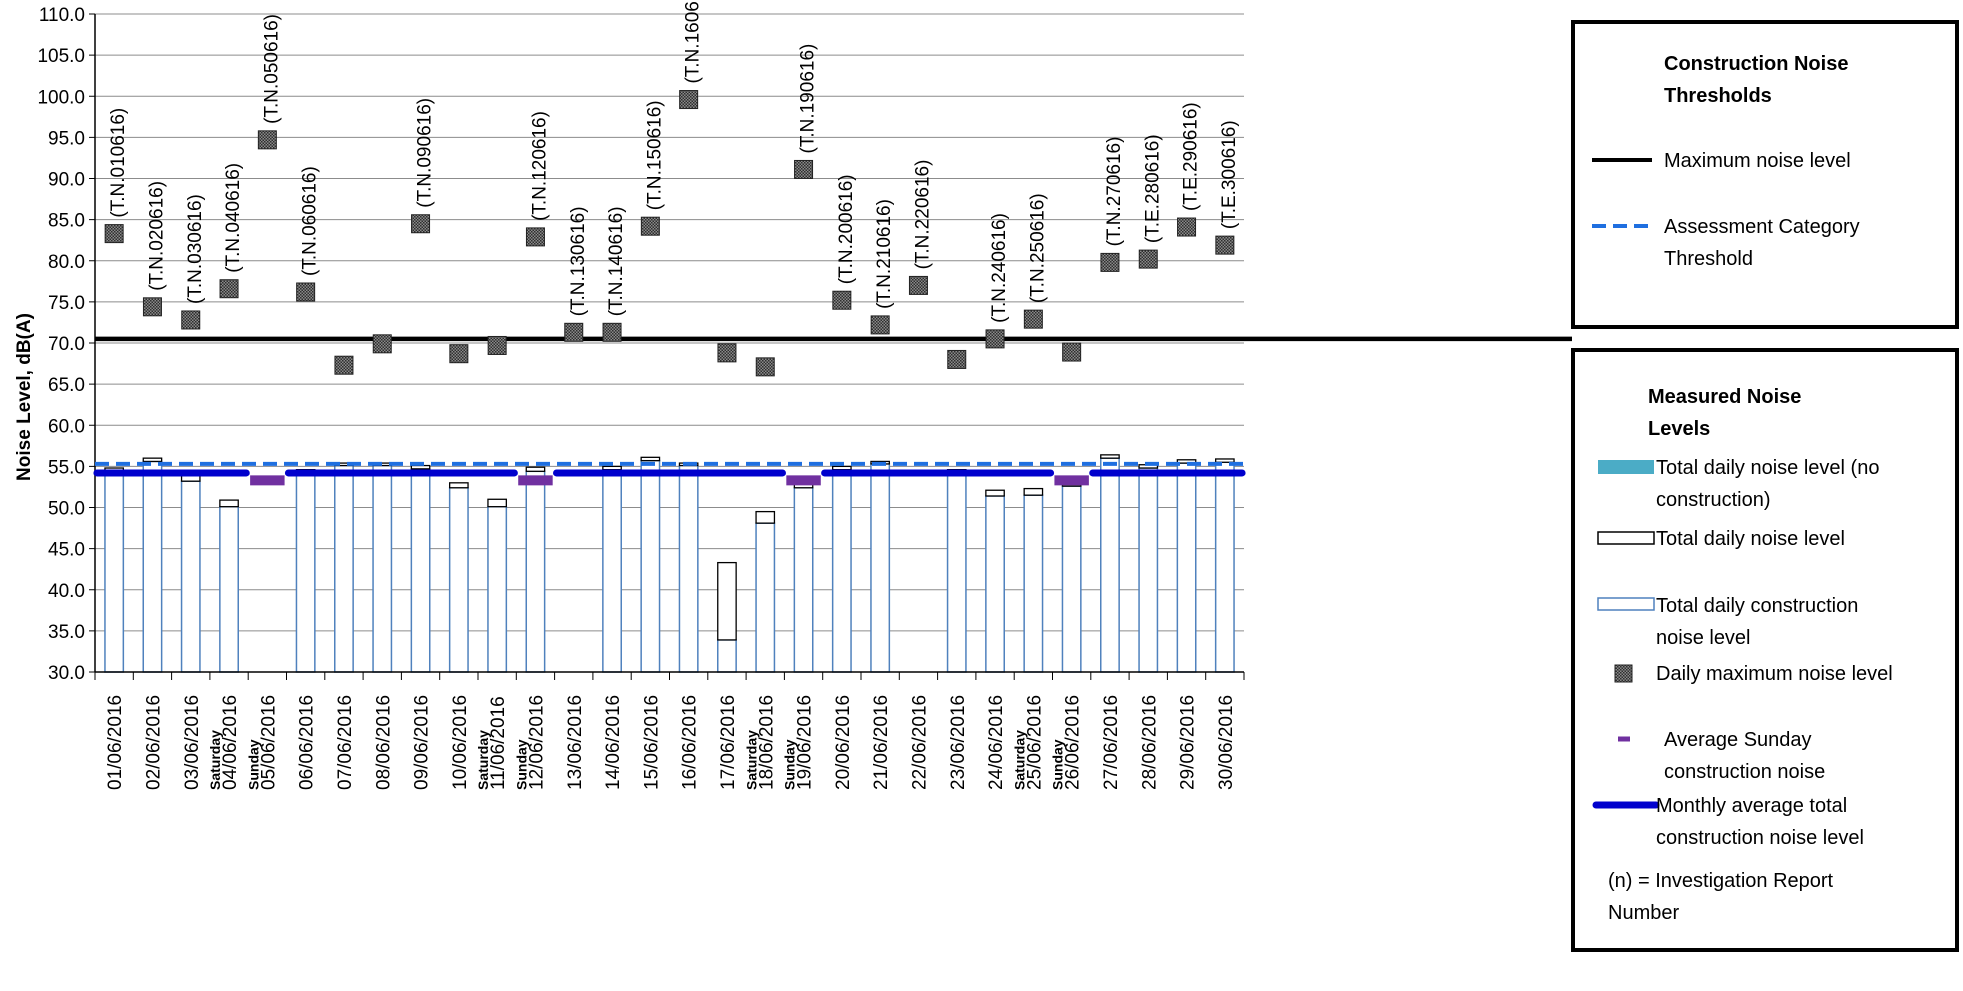 The height and width of the screenshot is (991, 1963). I want to click on legend-sunday-label-2: construction noise, so click(1744, 772).